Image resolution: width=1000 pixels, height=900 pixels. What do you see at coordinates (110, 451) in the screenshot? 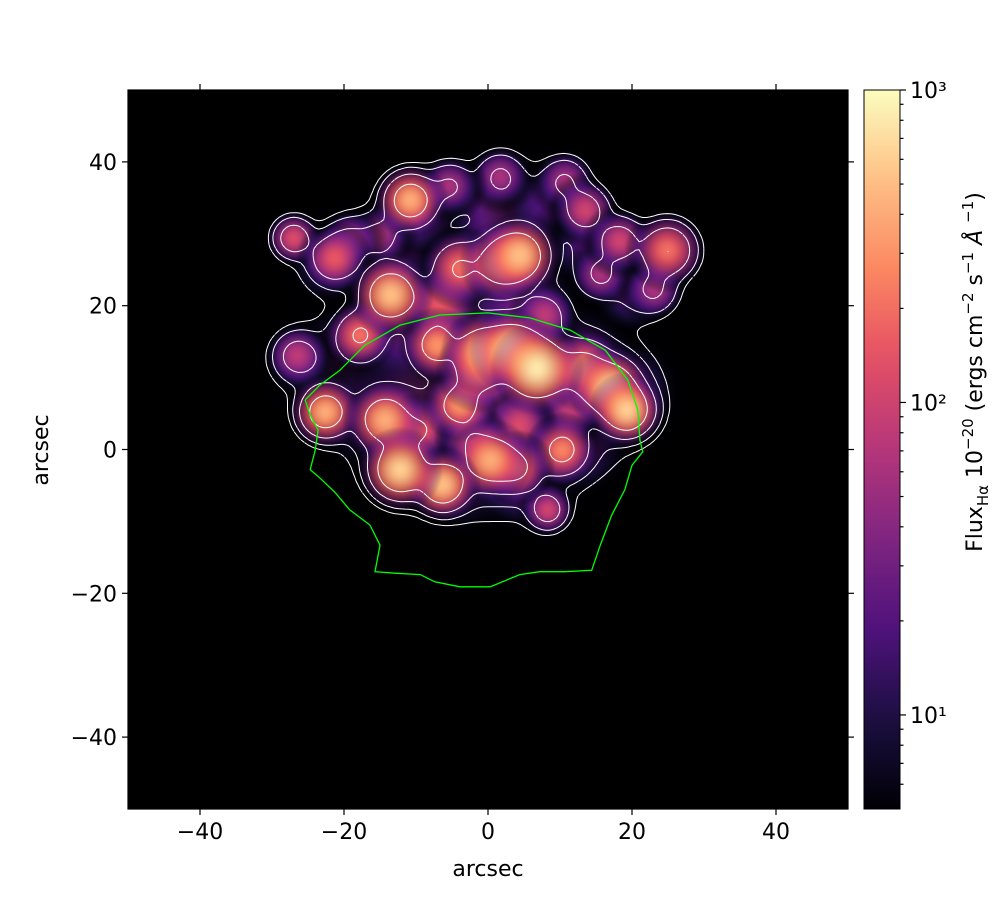
I see `y-tick-label: 0` at bounding box center [110, 451].